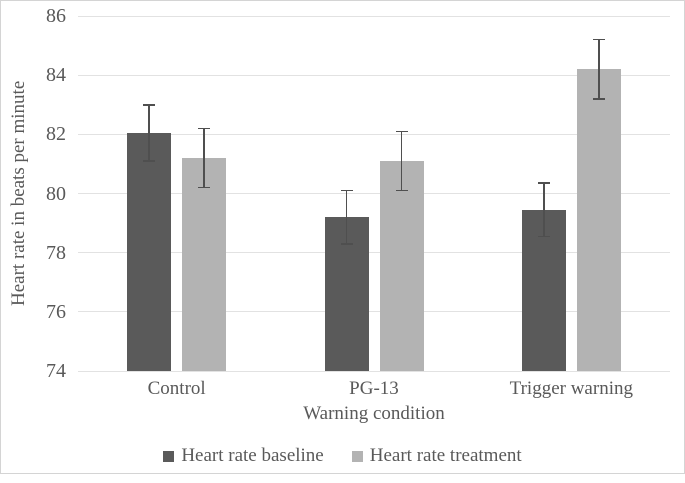 The image size is (685, 483). I want to click on error-bar-cap-top-heart-rate-baseline-trigger-warning, so click(543, 183).